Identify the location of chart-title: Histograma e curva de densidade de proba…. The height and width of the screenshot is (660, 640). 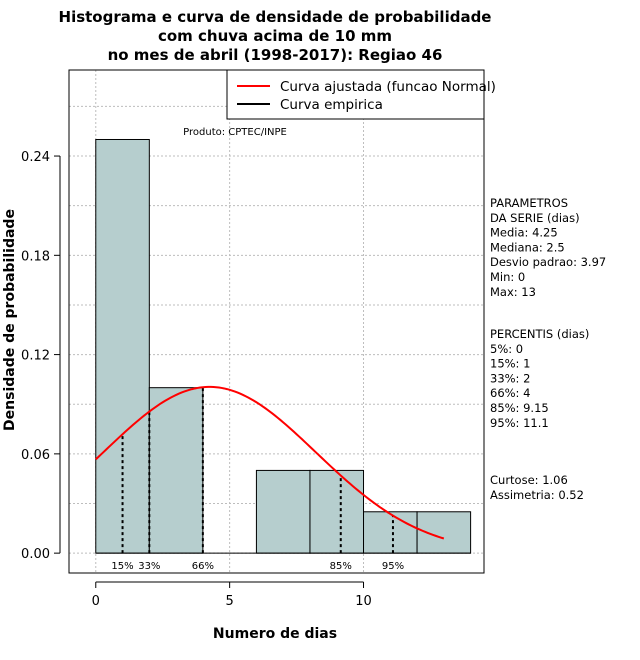
(275, 36).